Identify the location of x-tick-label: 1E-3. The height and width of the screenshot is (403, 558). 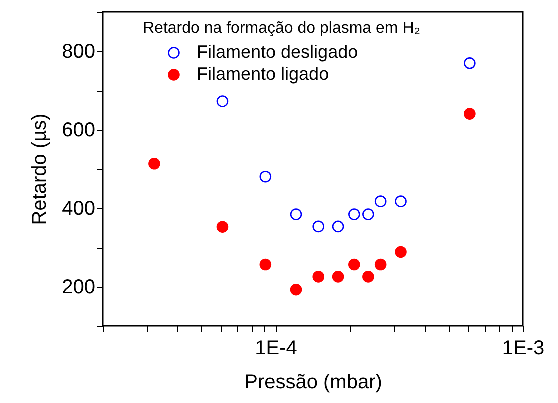
(523, 349).